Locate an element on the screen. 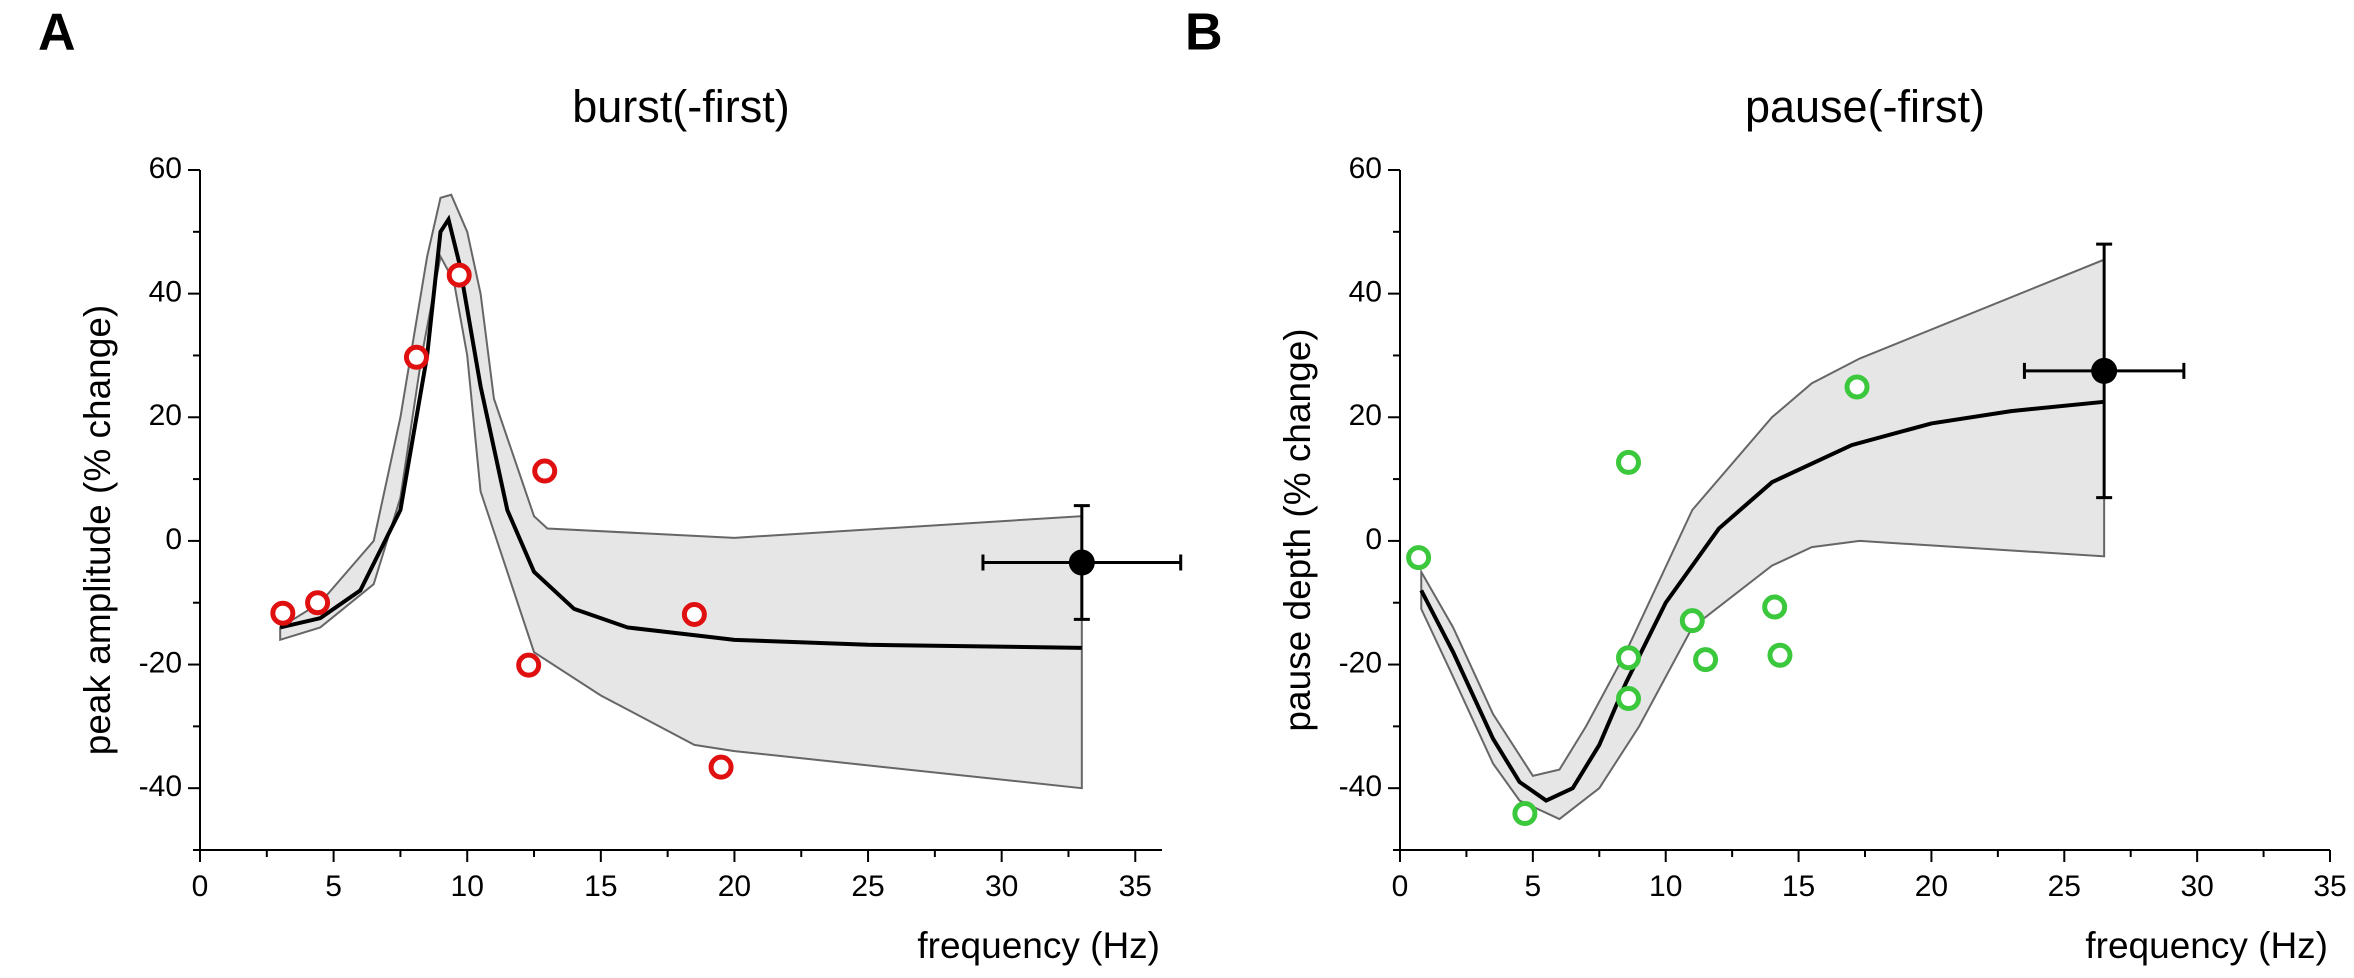  panel-label: A is located at coordinates (57, 33).